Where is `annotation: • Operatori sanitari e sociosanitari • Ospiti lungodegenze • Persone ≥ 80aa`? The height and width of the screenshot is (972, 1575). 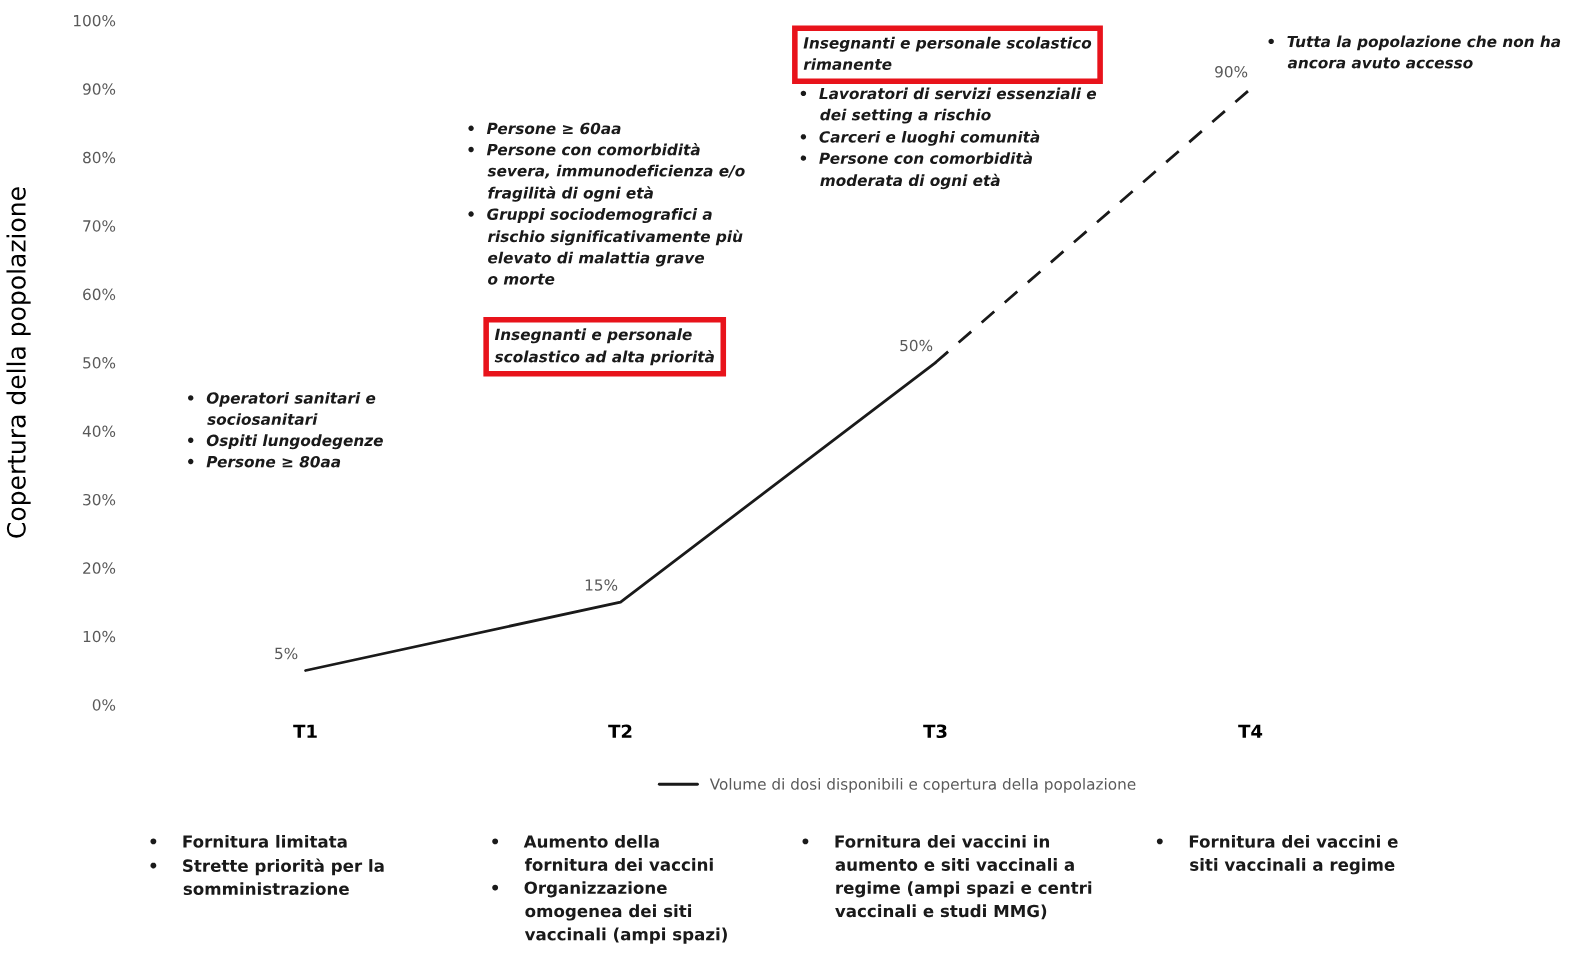 annotation: • Operatori sanitari e sociosanitari • Ospiti lungodegenze • Persone ≥ 80aa is located at coordinates (285, 429).